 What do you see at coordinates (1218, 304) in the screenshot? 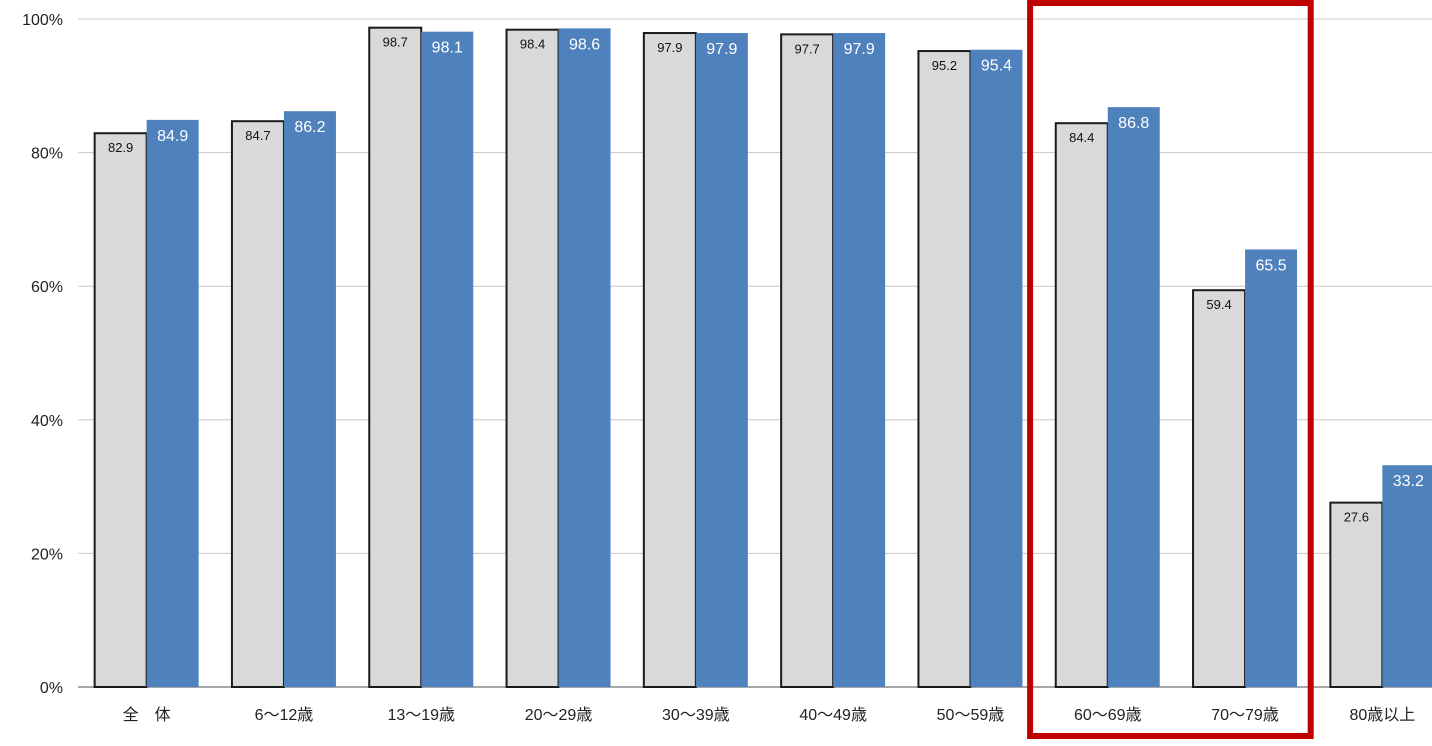
I see `data-label-series-a: 59.4` at bounding box center [1218, 304].